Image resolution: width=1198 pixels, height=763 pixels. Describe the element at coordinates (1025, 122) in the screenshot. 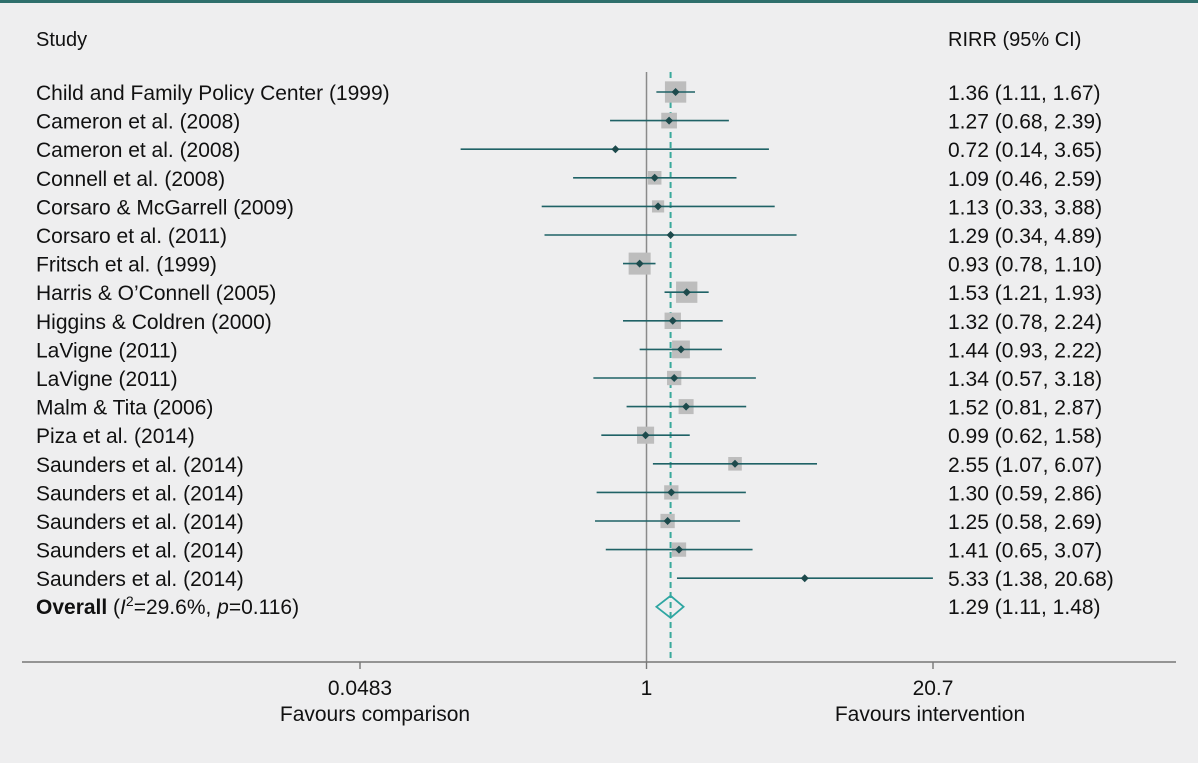

I see `study-ci-text: 1.27 (0.68, 2.39)` at that location.